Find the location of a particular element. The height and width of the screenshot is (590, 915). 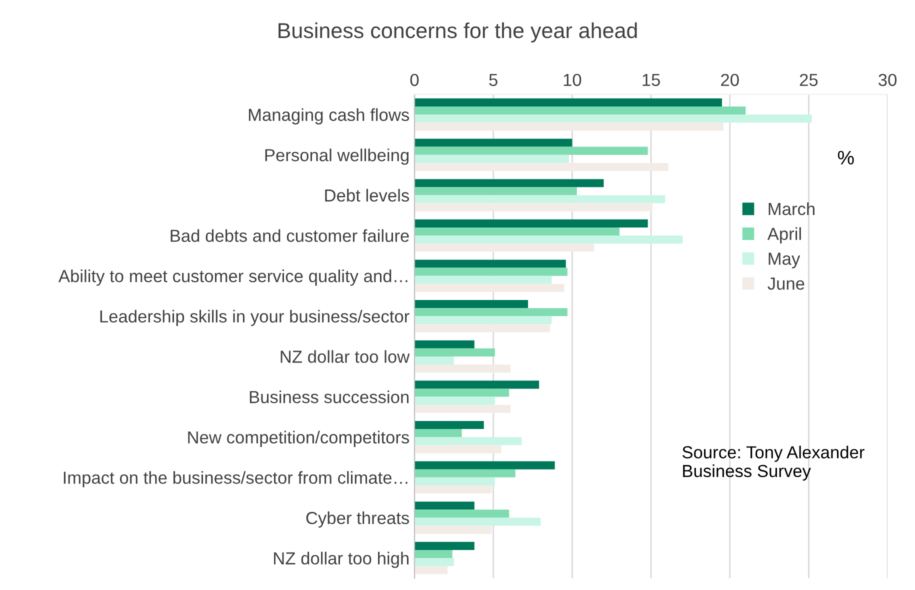

y-tick-label: Business succession is located at coordinates (329, 397).